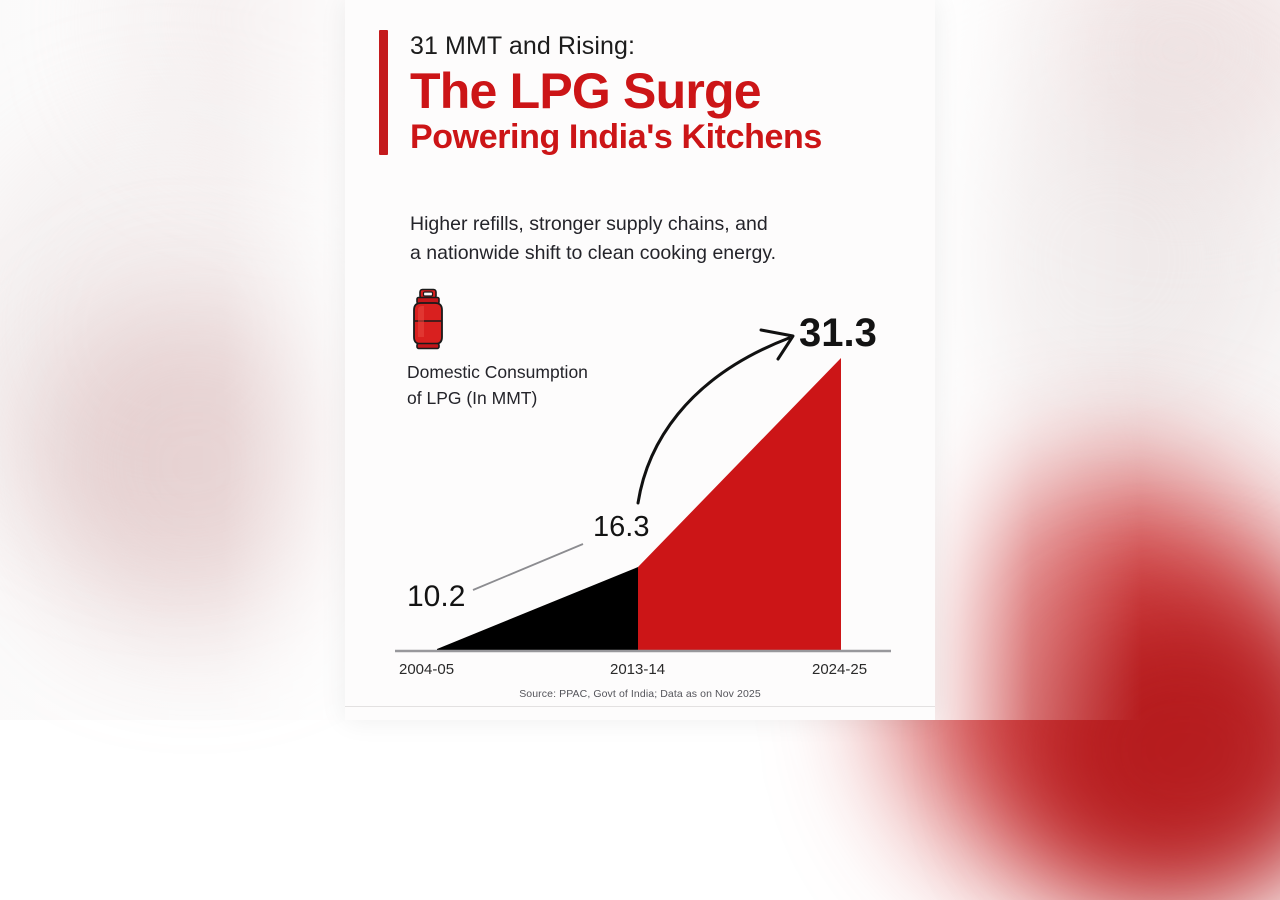 The height and width of the screenshot is (900, 1280). Describe the element at coordinates (436, 596) in the screenshot. I see `value-label-2004-05: 10.2` at that location.